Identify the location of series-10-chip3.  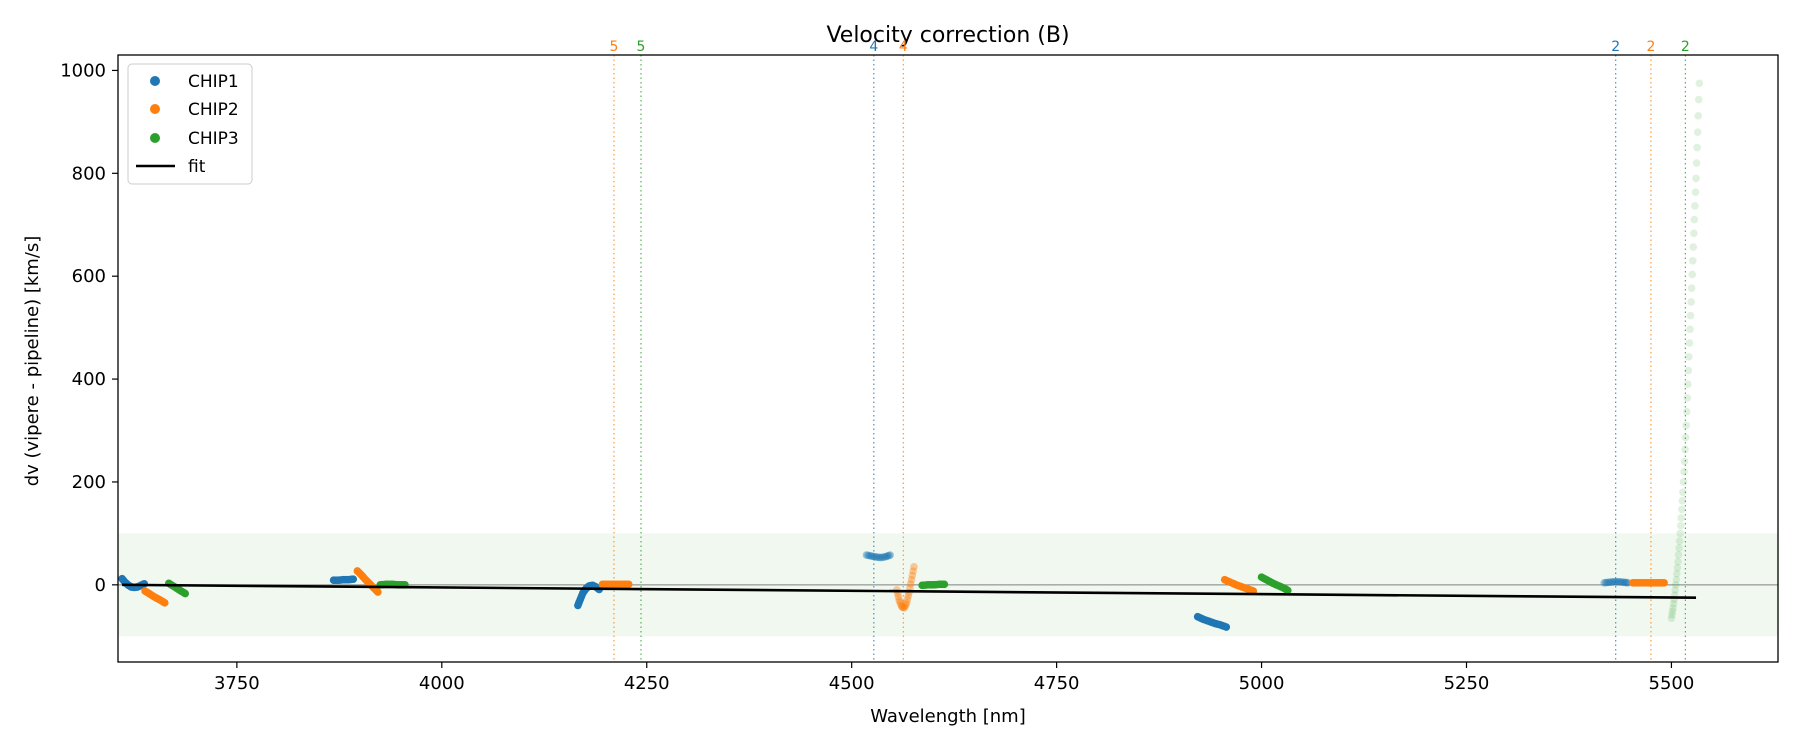
(933, 585).